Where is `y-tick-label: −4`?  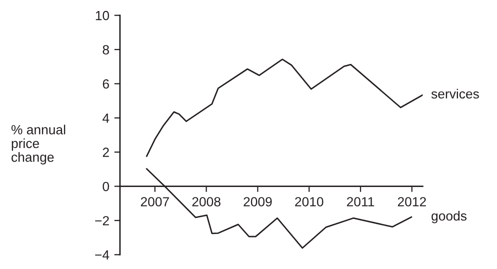 y-tick-label: −4 is located at coordinates (102, 255).